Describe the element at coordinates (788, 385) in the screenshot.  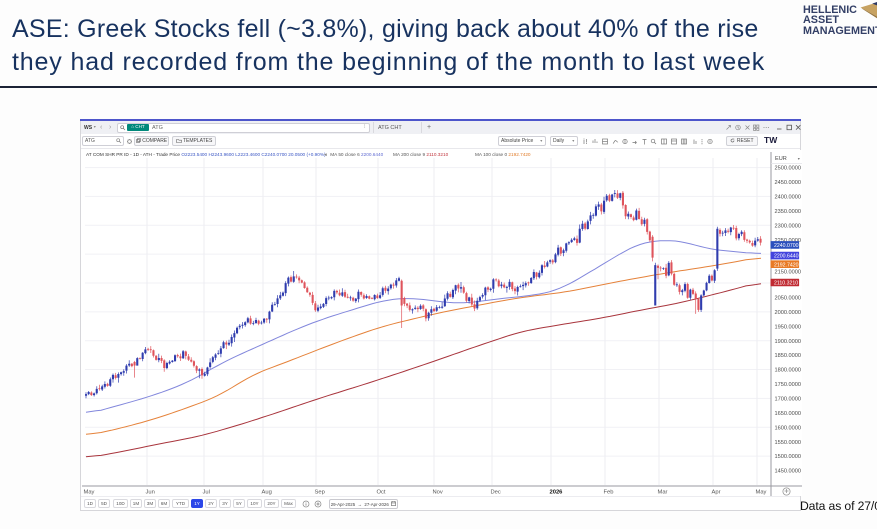
I see `svg-text: 1750.0000` at that location.